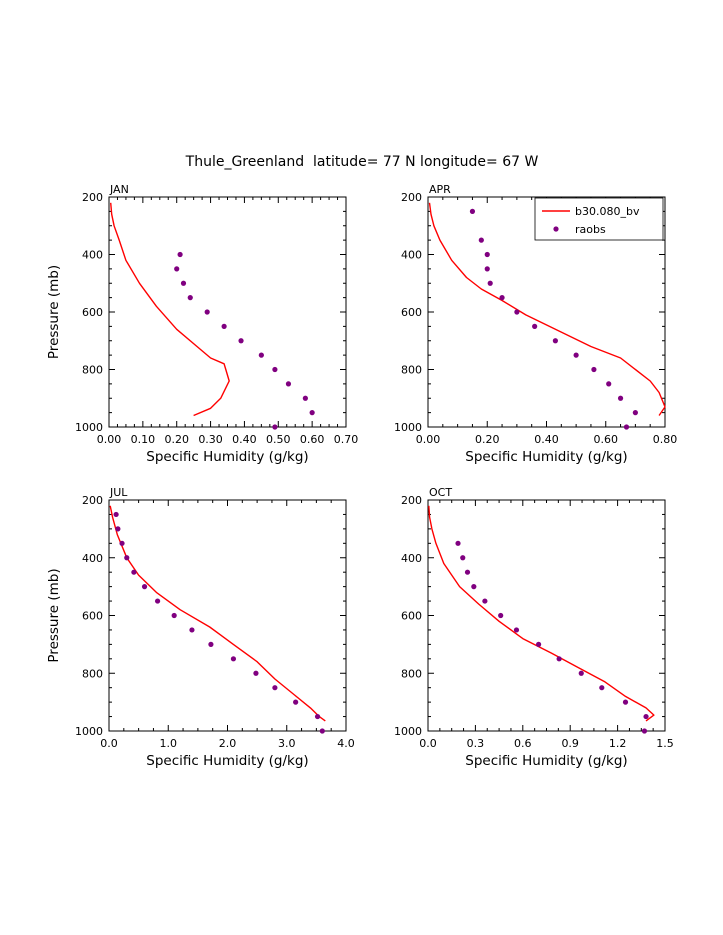 The height and width of the screenshot is (935, 723). I want to click on x-tick-label: 0.6, so click(523, 743).